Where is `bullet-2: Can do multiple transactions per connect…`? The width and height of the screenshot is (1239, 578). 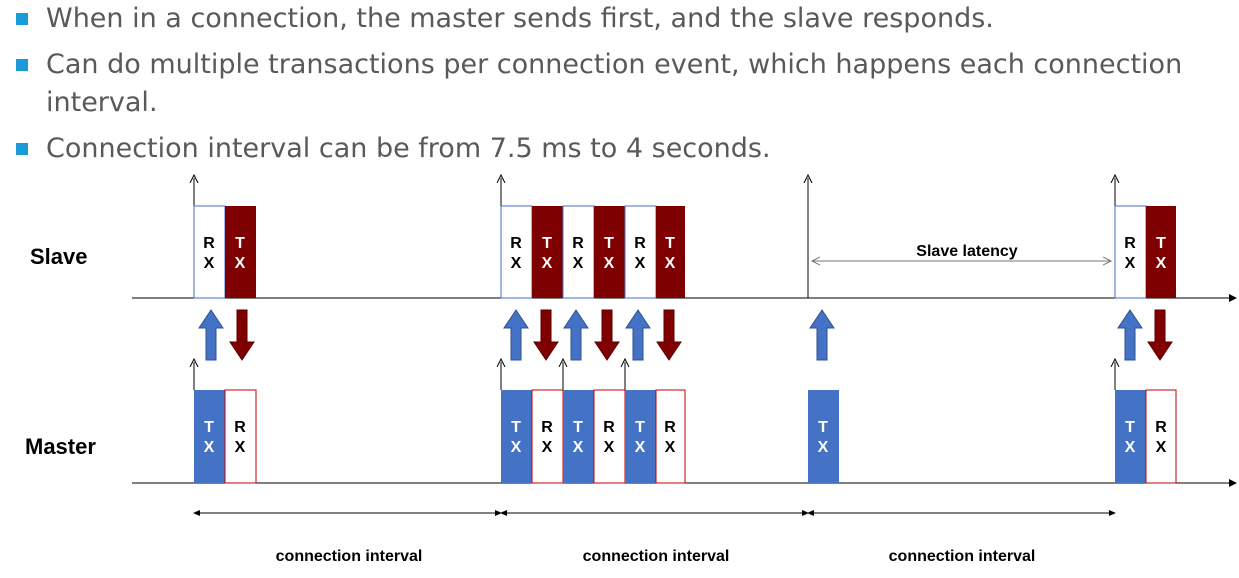 bullet-2: Can do multiple transactions per connect… is located at coordinates (616, 84).